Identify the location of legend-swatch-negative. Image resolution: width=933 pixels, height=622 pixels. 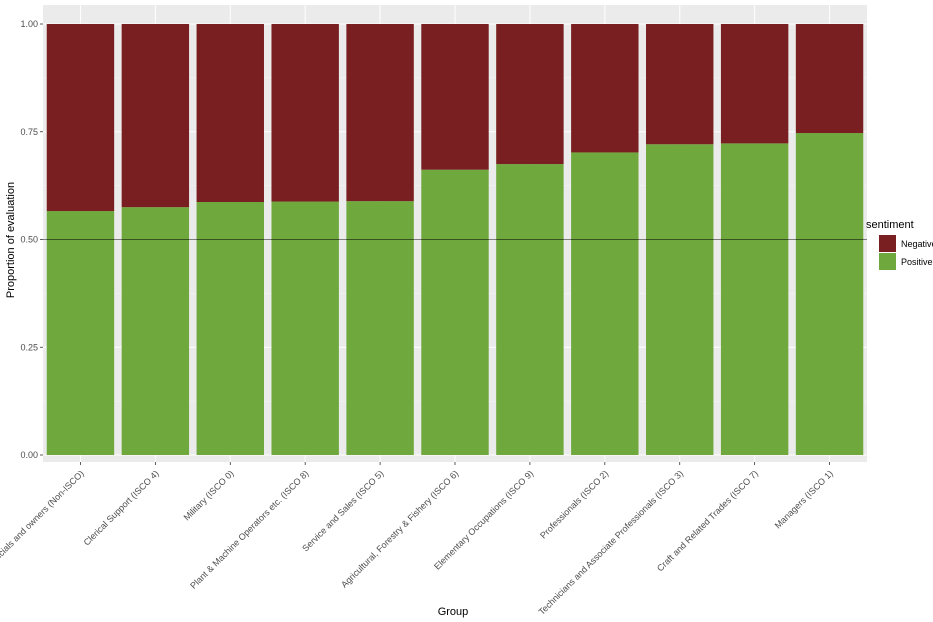
(887, 243).